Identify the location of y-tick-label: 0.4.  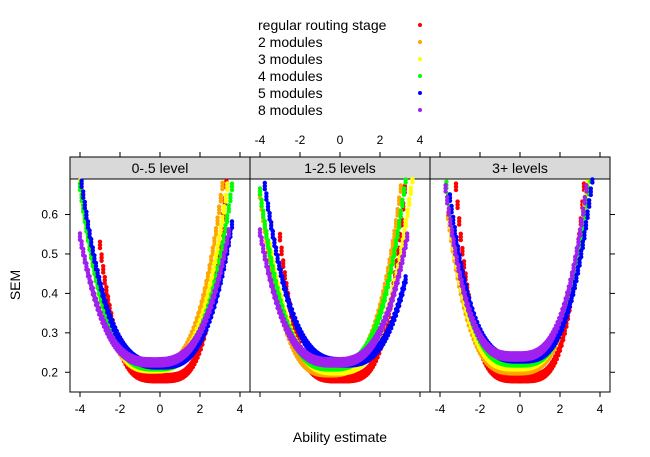
(49, 293).